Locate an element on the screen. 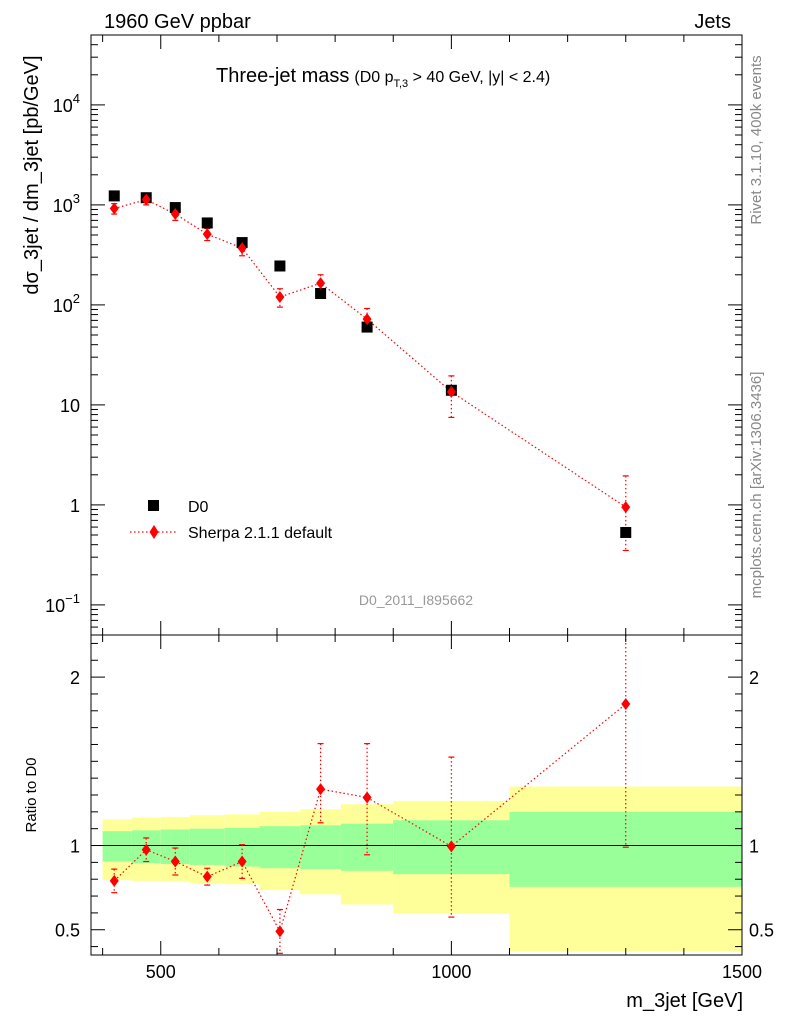  header-right: Jets is located at coordinates (712, 22).